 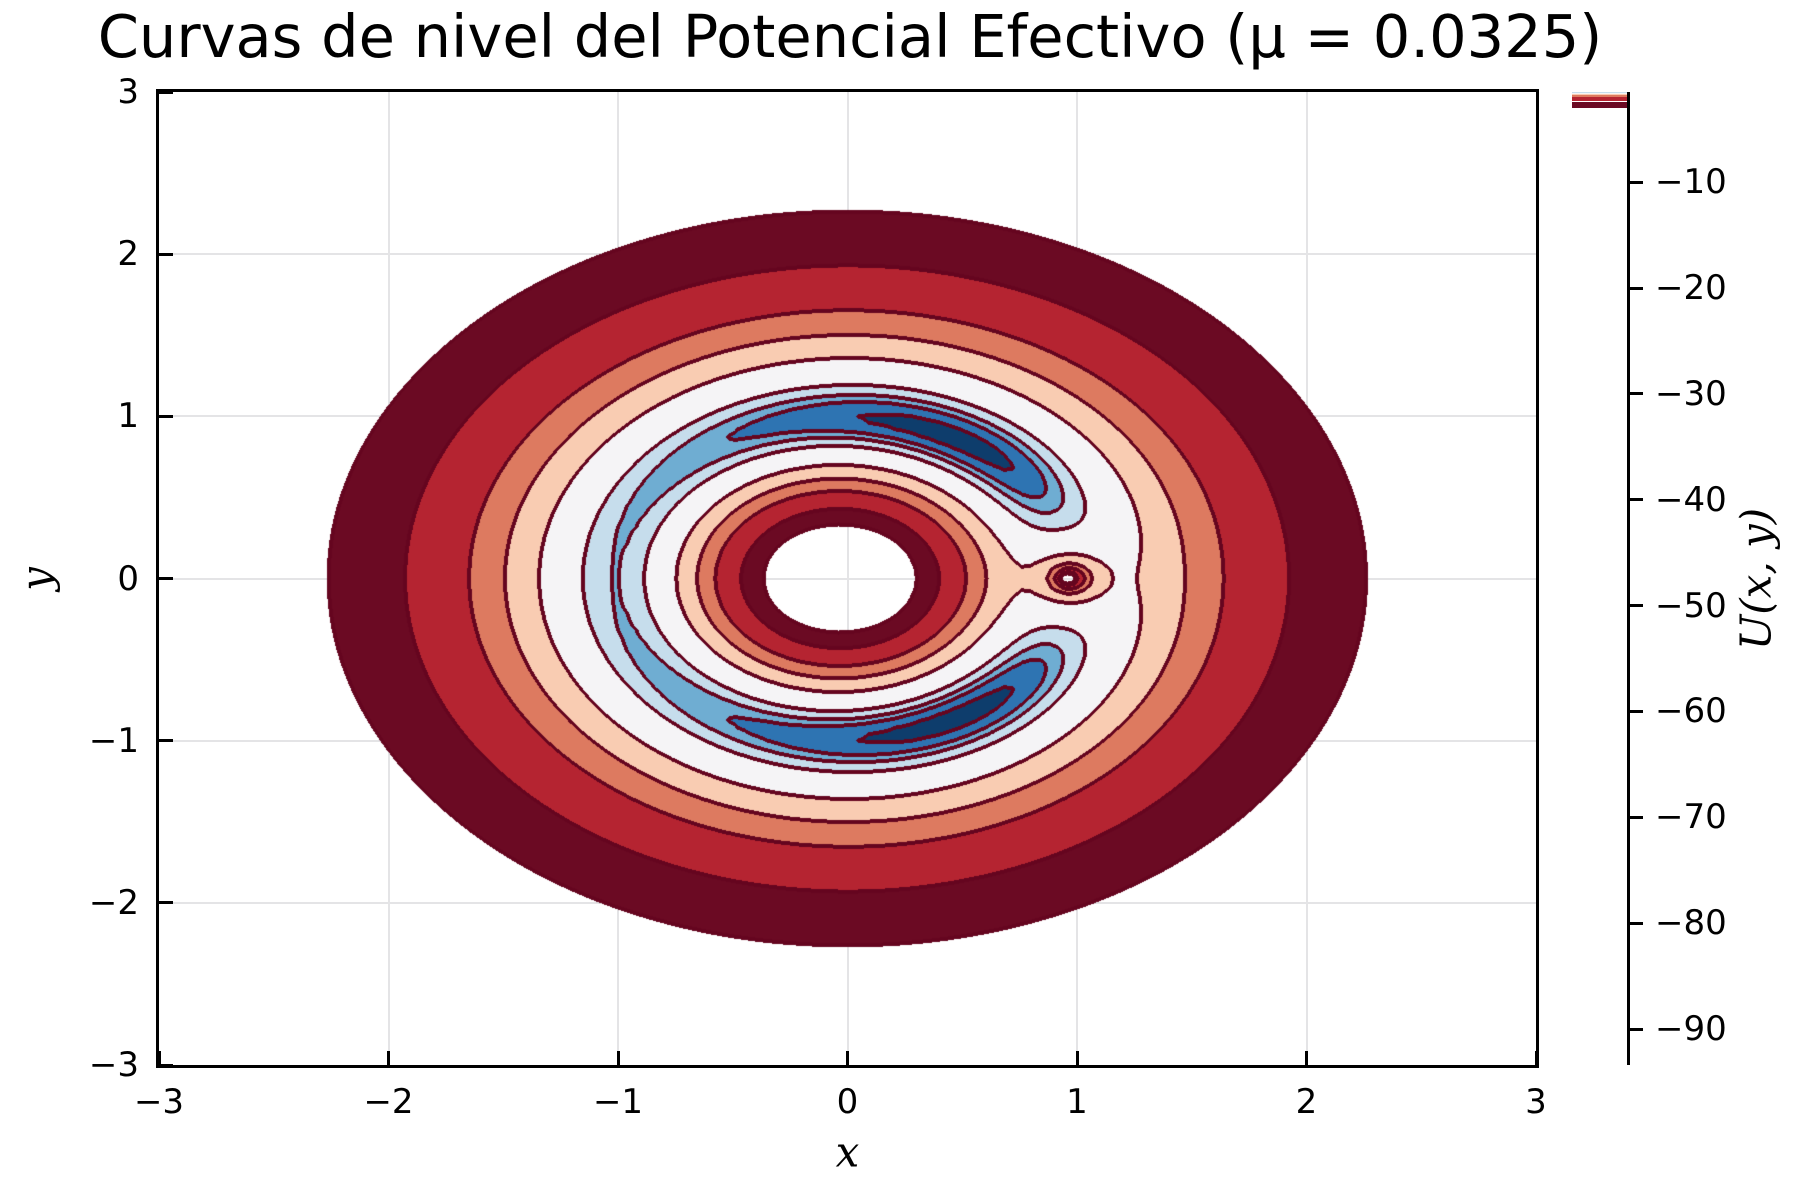 I want to click on y-tick-label: −3, so click(x=113, y=1065).